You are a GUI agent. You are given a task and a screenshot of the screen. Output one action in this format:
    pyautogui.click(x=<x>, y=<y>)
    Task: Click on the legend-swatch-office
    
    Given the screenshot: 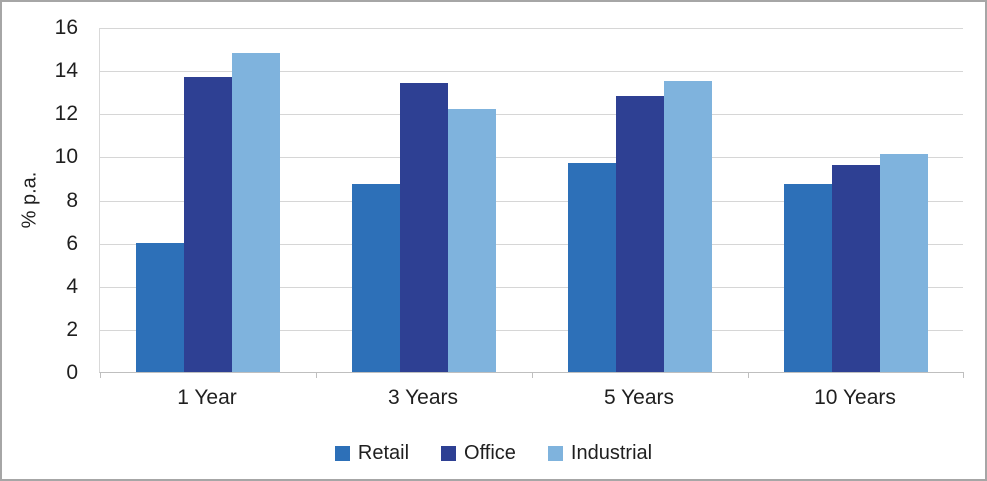 What is the action you would take?
    pyautogui.click(x=449, y=453)
    